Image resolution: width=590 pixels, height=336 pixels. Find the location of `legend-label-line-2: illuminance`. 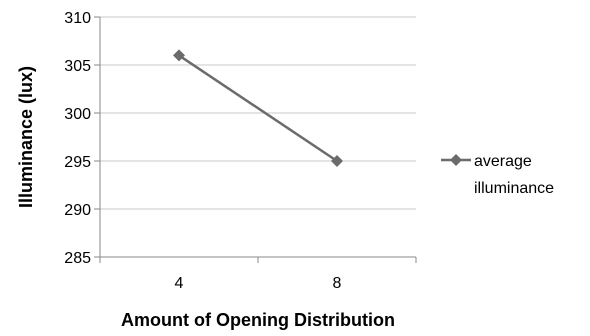

legend-label-line-2: illuminance is located at coordinates (514, 188).